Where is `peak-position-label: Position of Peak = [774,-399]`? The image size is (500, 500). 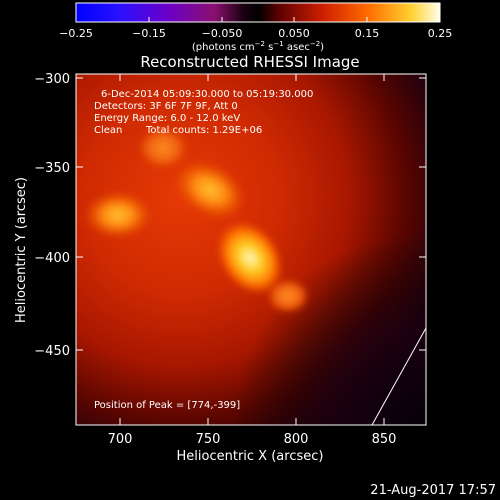
peak-position-label: Position of Peak = [774,-399] is located at coordinates (167, 405).